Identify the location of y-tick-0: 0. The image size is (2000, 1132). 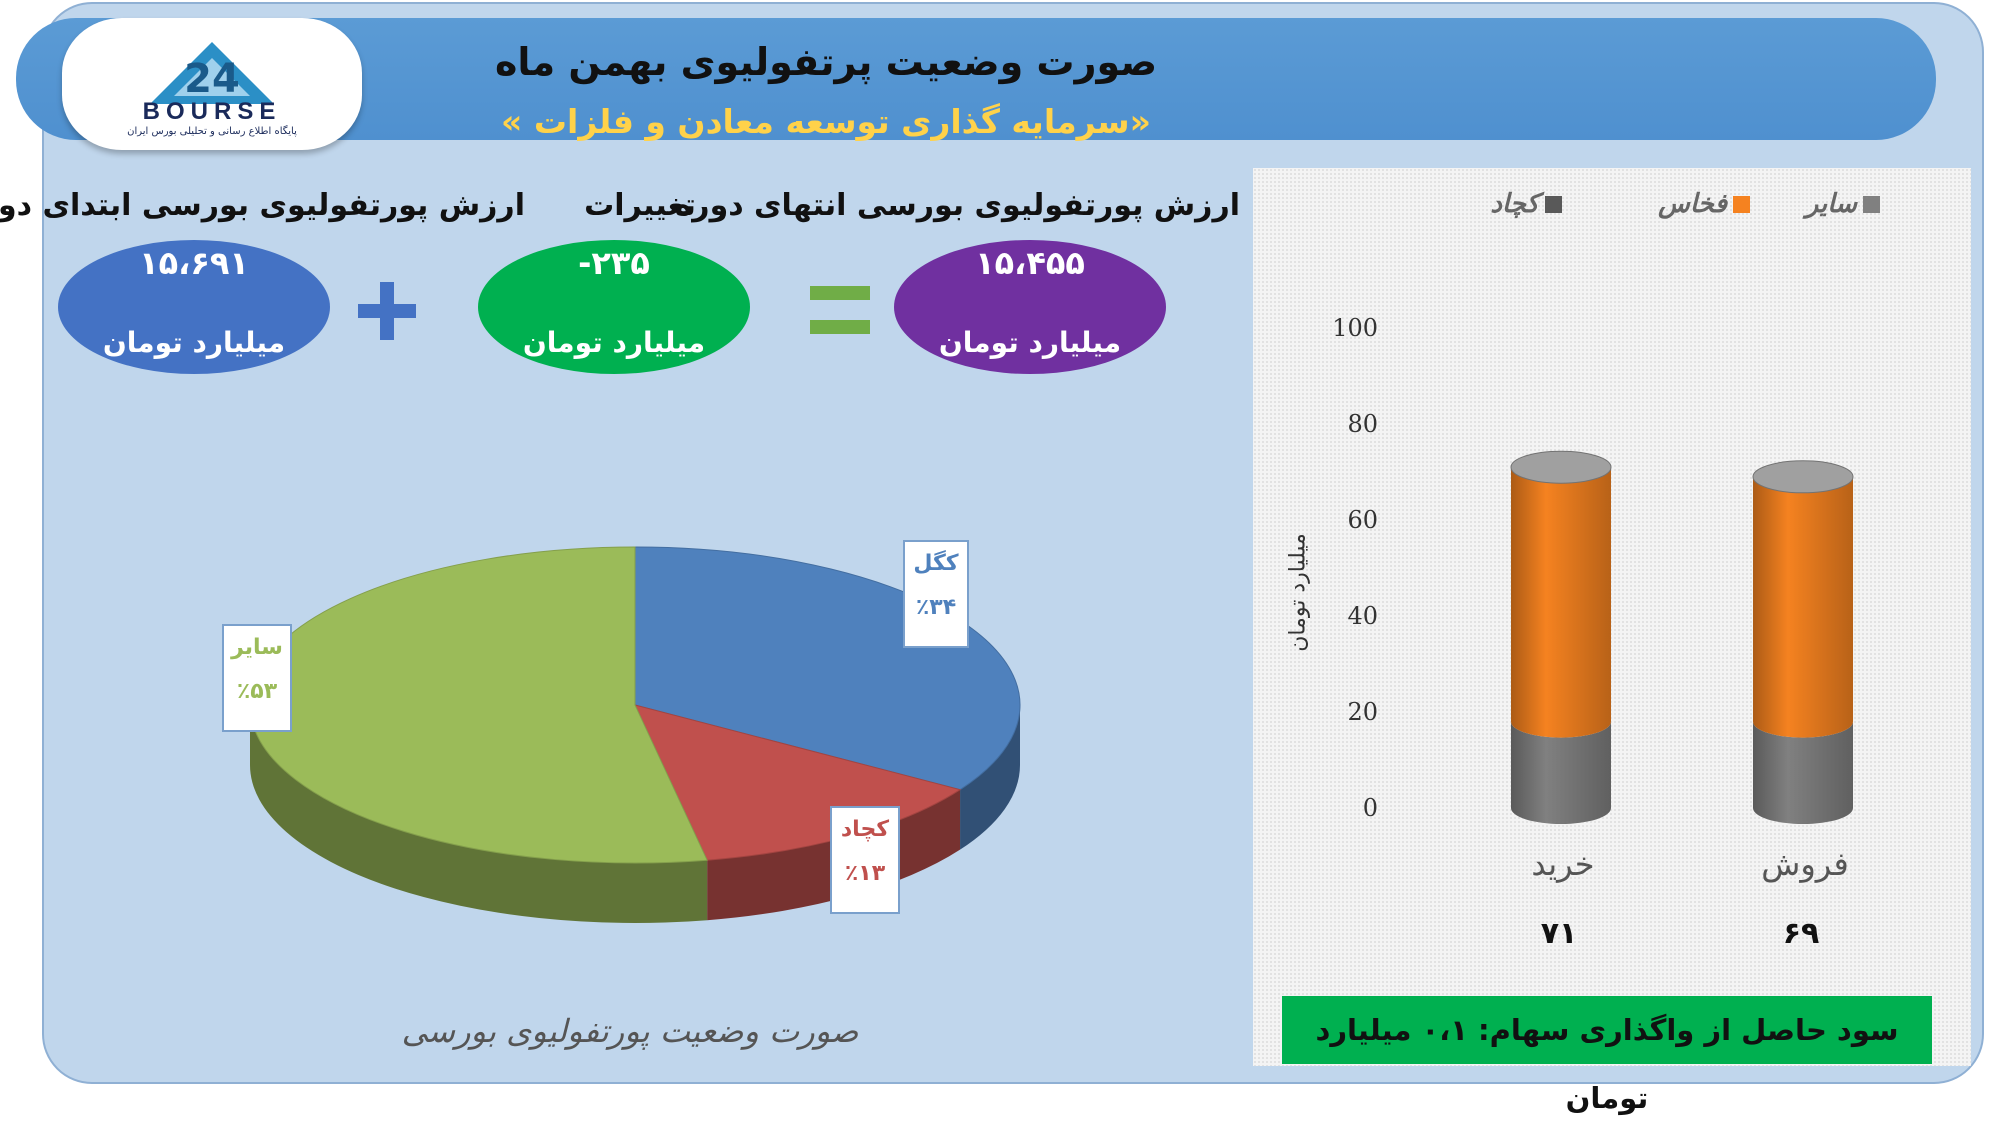
(1370, 808).